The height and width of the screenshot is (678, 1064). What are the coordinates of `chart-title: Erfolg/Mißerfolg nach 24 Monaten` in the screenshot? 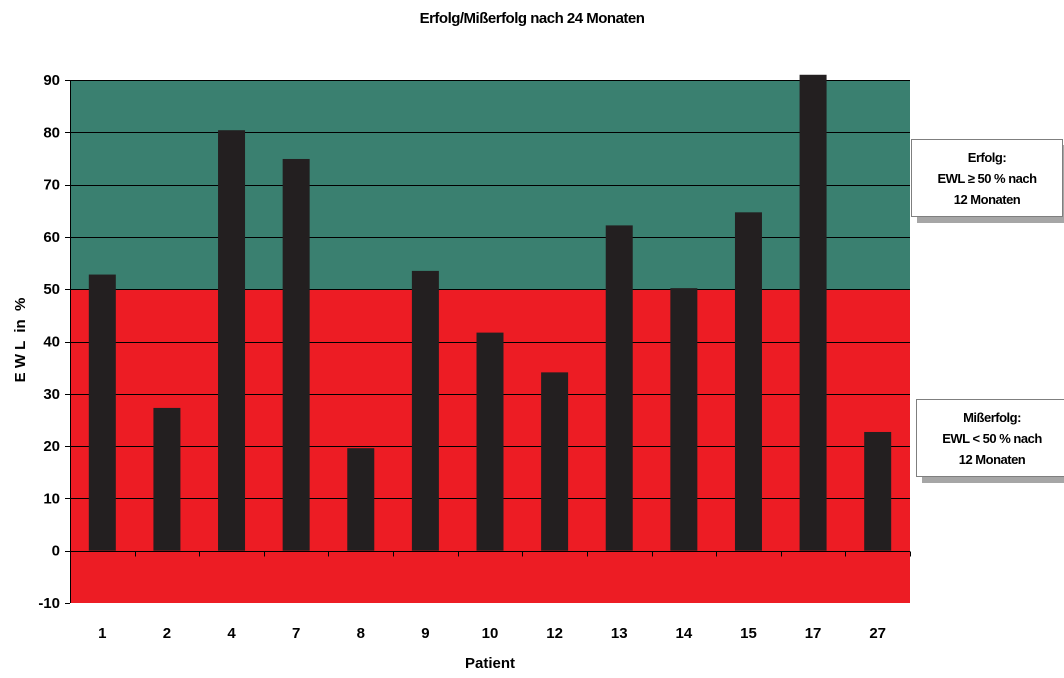 It's located at (532, 18).